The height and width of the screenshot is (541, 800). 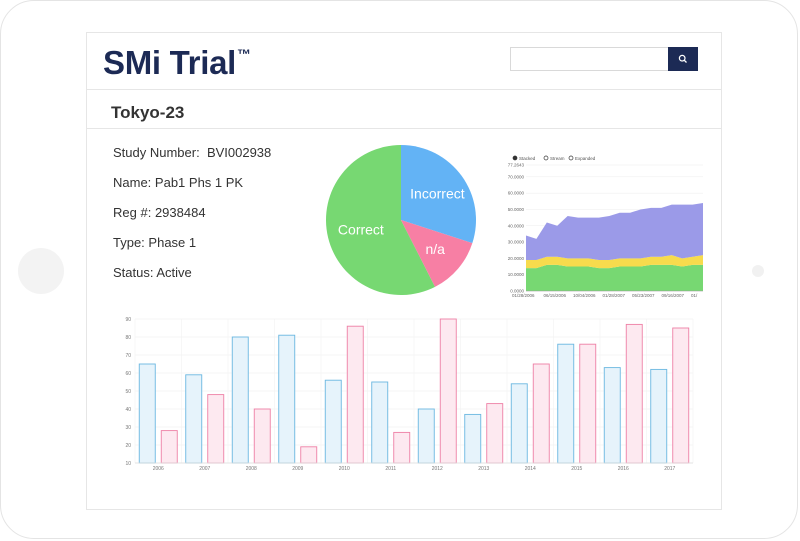 What do you see at coordinates (516, 225) in the screenshot?
I see `area-y-tick: 40.0000` at bounding box center [516, 225].